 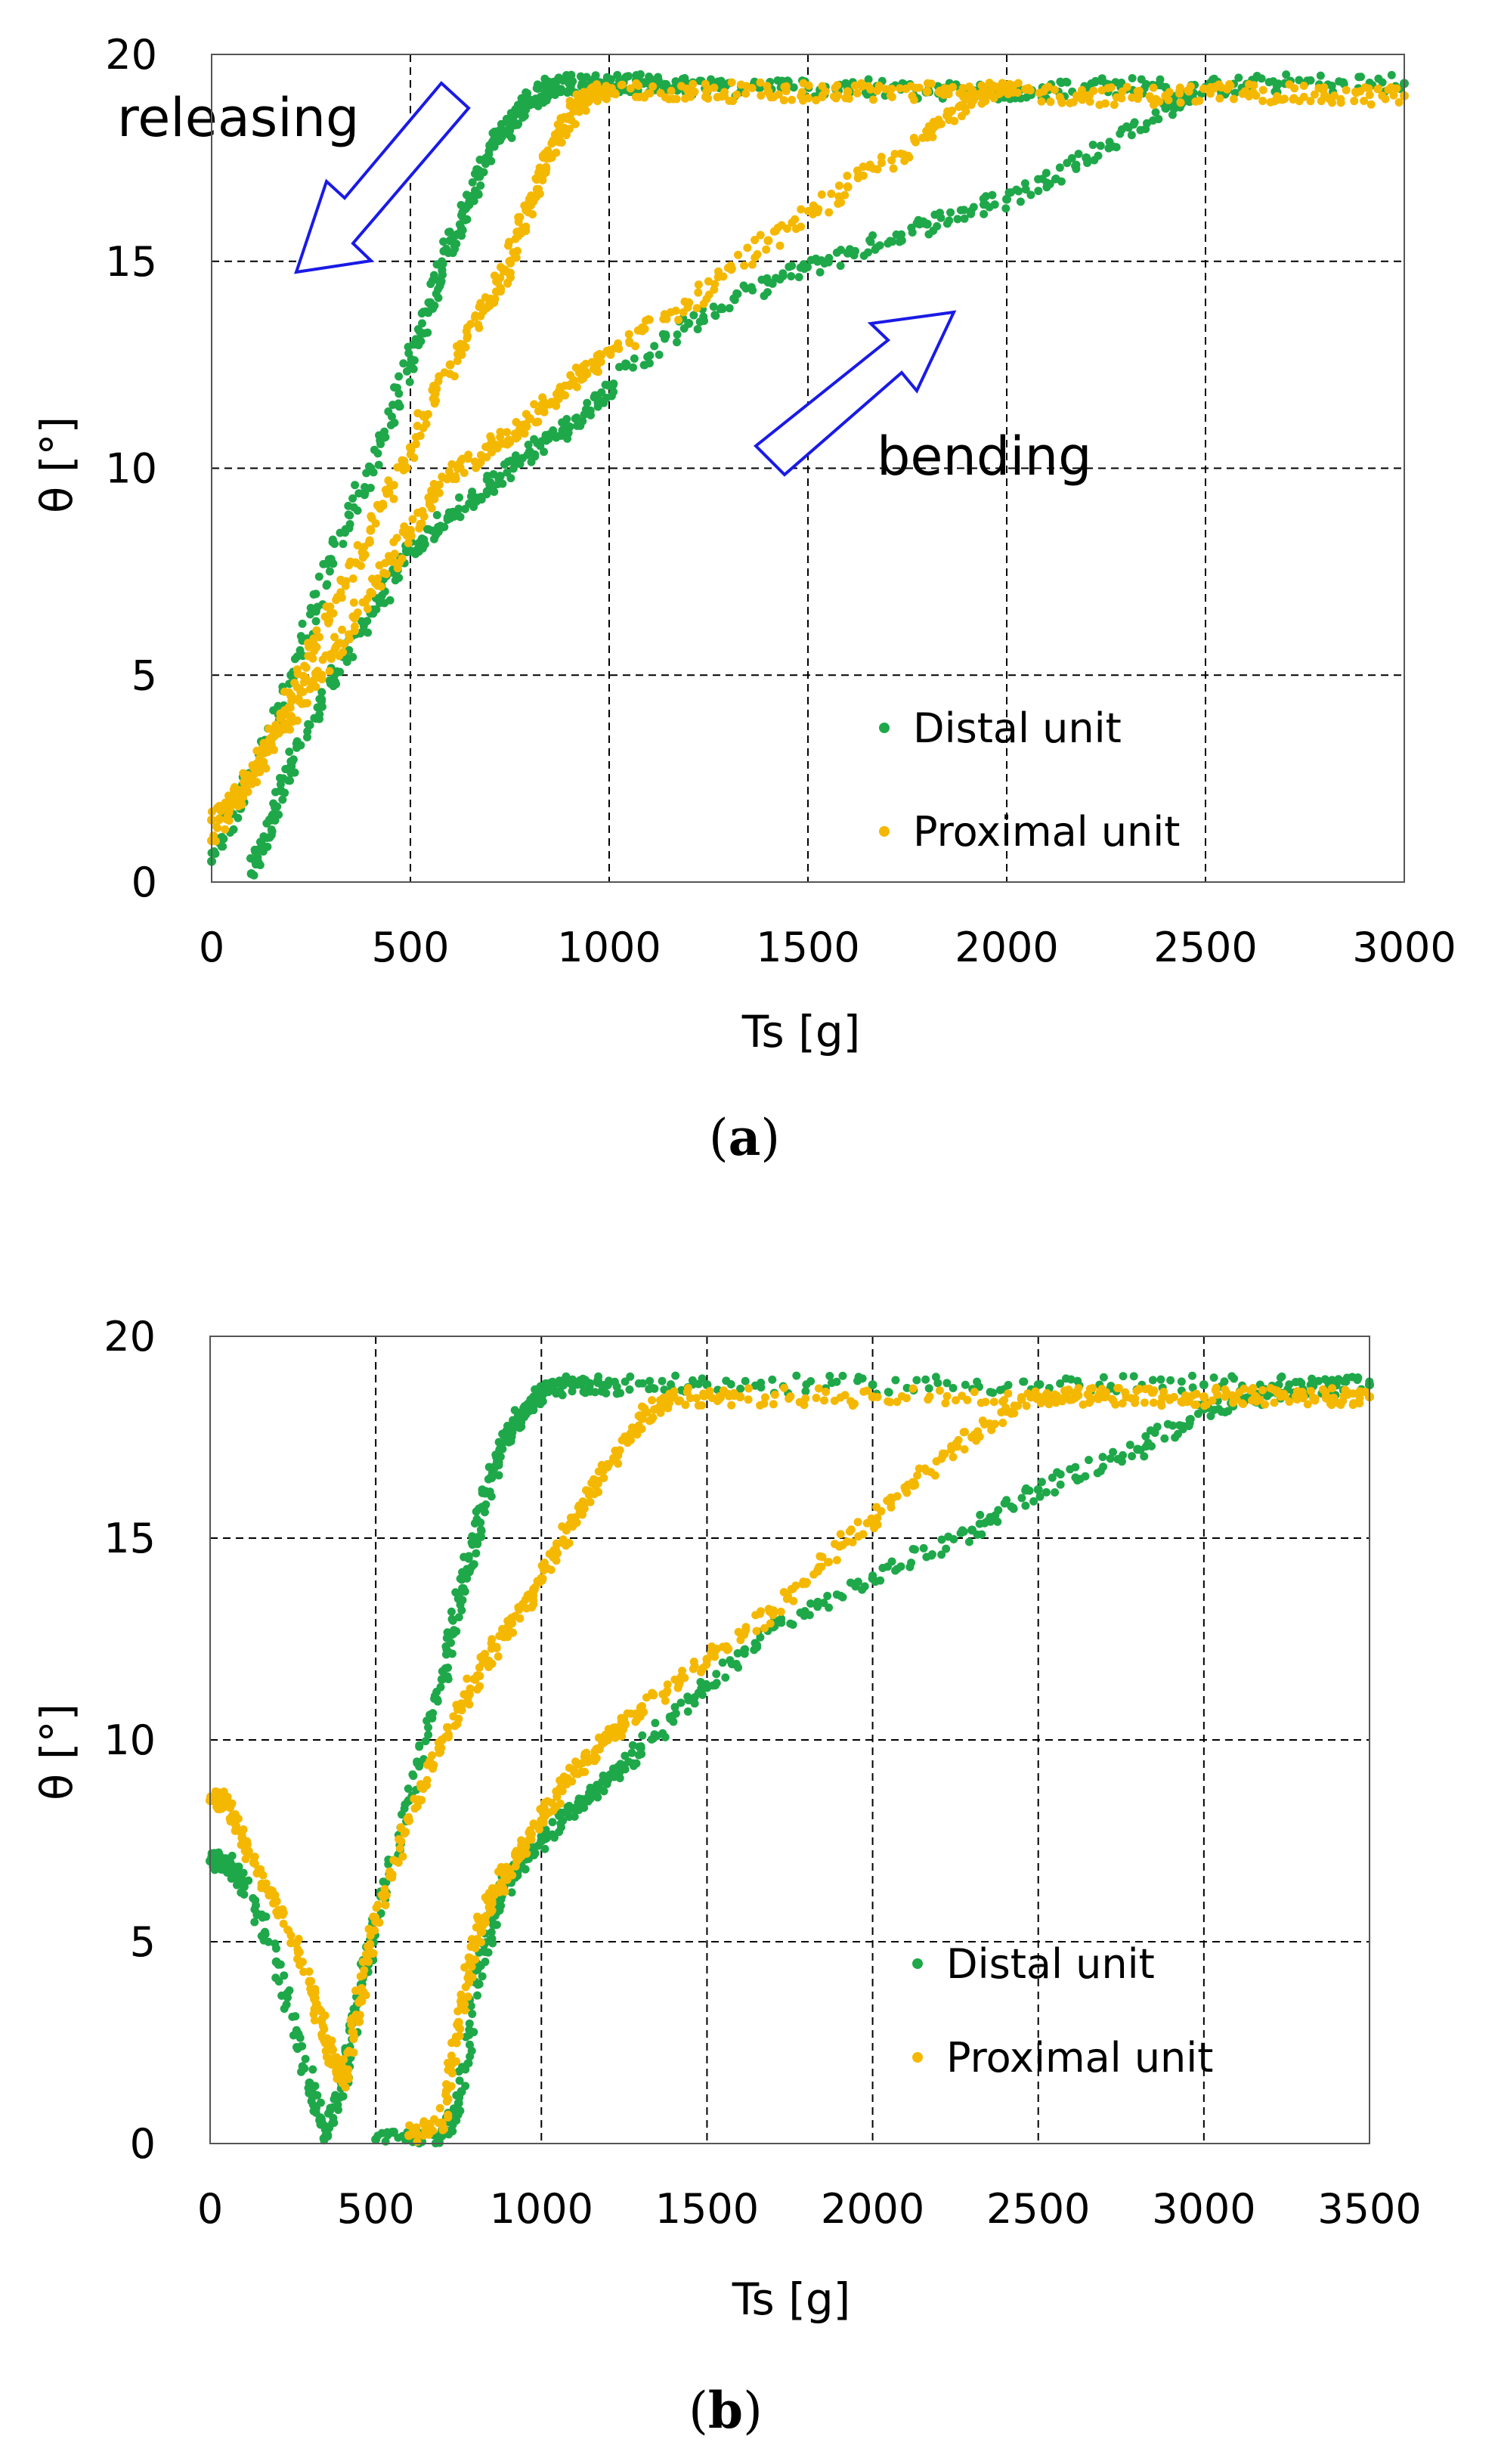 What do you see at coordinates (56, 1752) in the screenshot?
I see `panel-b-y-axis-title: θ [°]` at bounding box center [56, 1752].